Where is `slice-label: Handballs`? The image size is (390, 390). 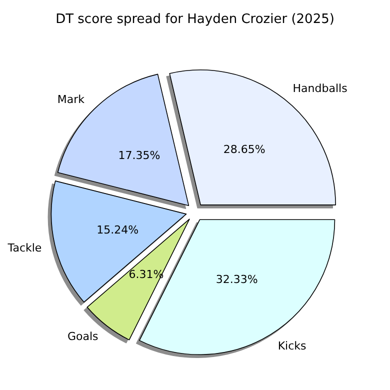 slice-label: Handballs is located at coordinates (320, 89).